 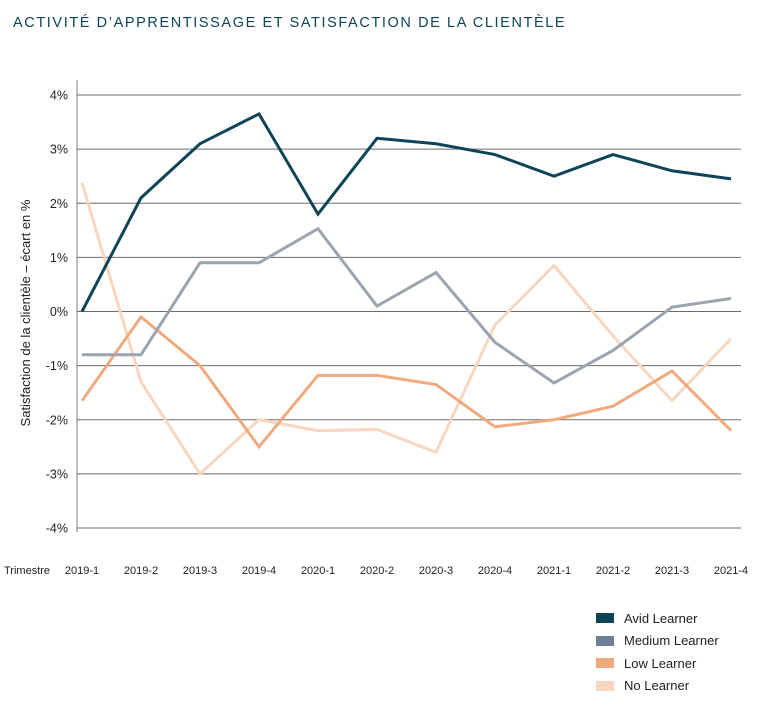 I want to click on y-tick-label: 0%, so click(x=59, y=312).